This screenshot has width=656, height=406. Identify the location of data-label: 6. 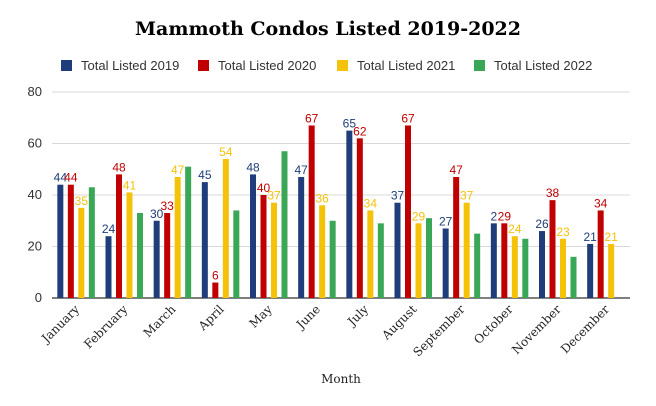
(215, 276).